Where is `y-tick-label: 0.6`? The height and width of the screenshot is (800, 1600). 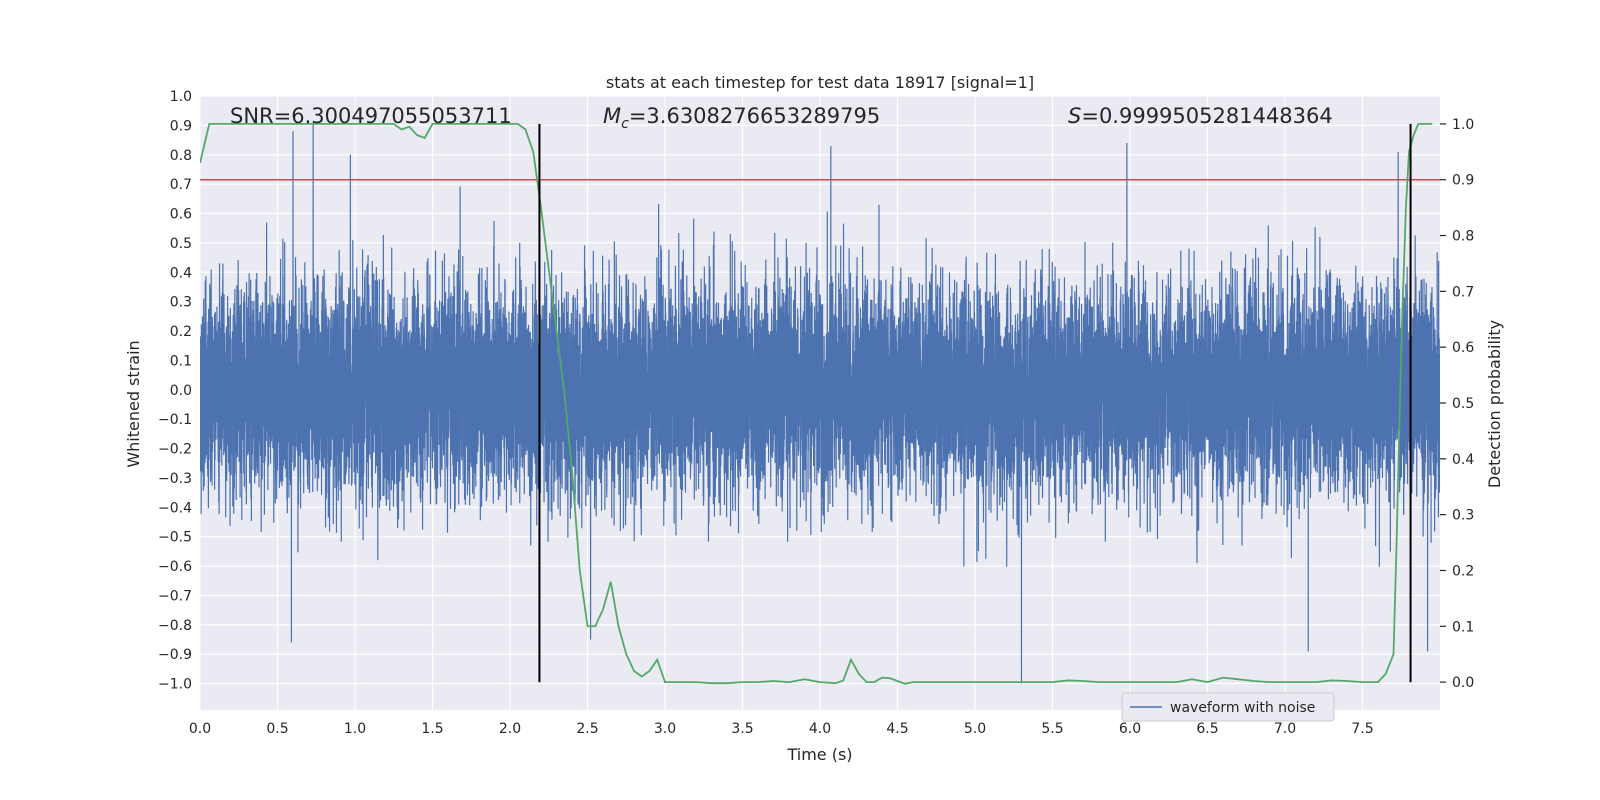 y-tick-label: 0.6 is located at coordinates (181, 215).